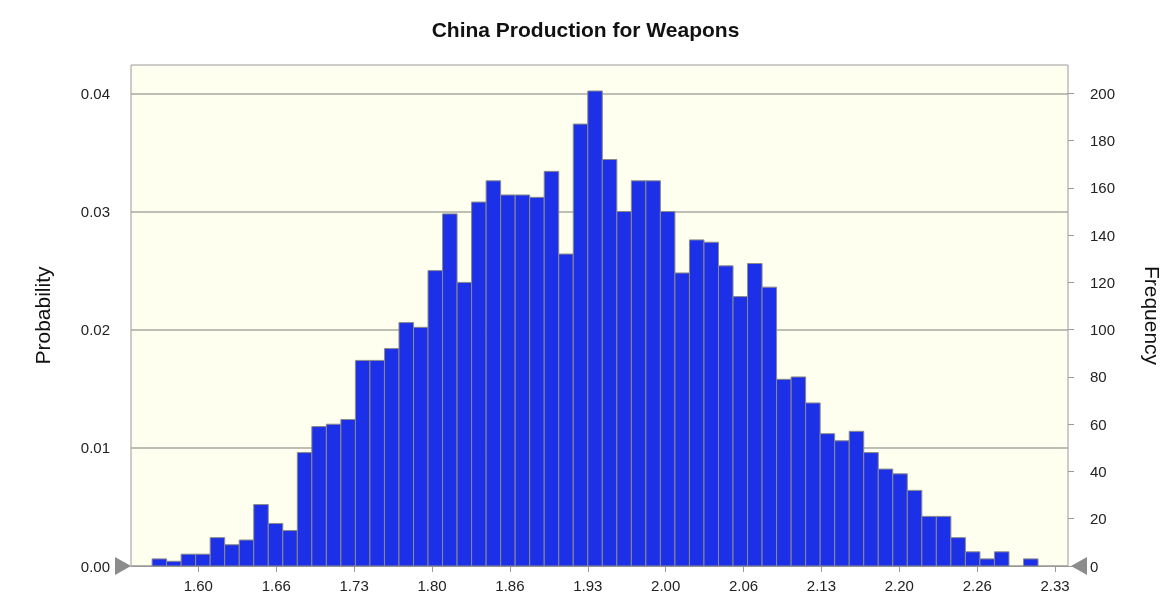  I want to click on y-tick-label: 0.04, so click(95, 93).